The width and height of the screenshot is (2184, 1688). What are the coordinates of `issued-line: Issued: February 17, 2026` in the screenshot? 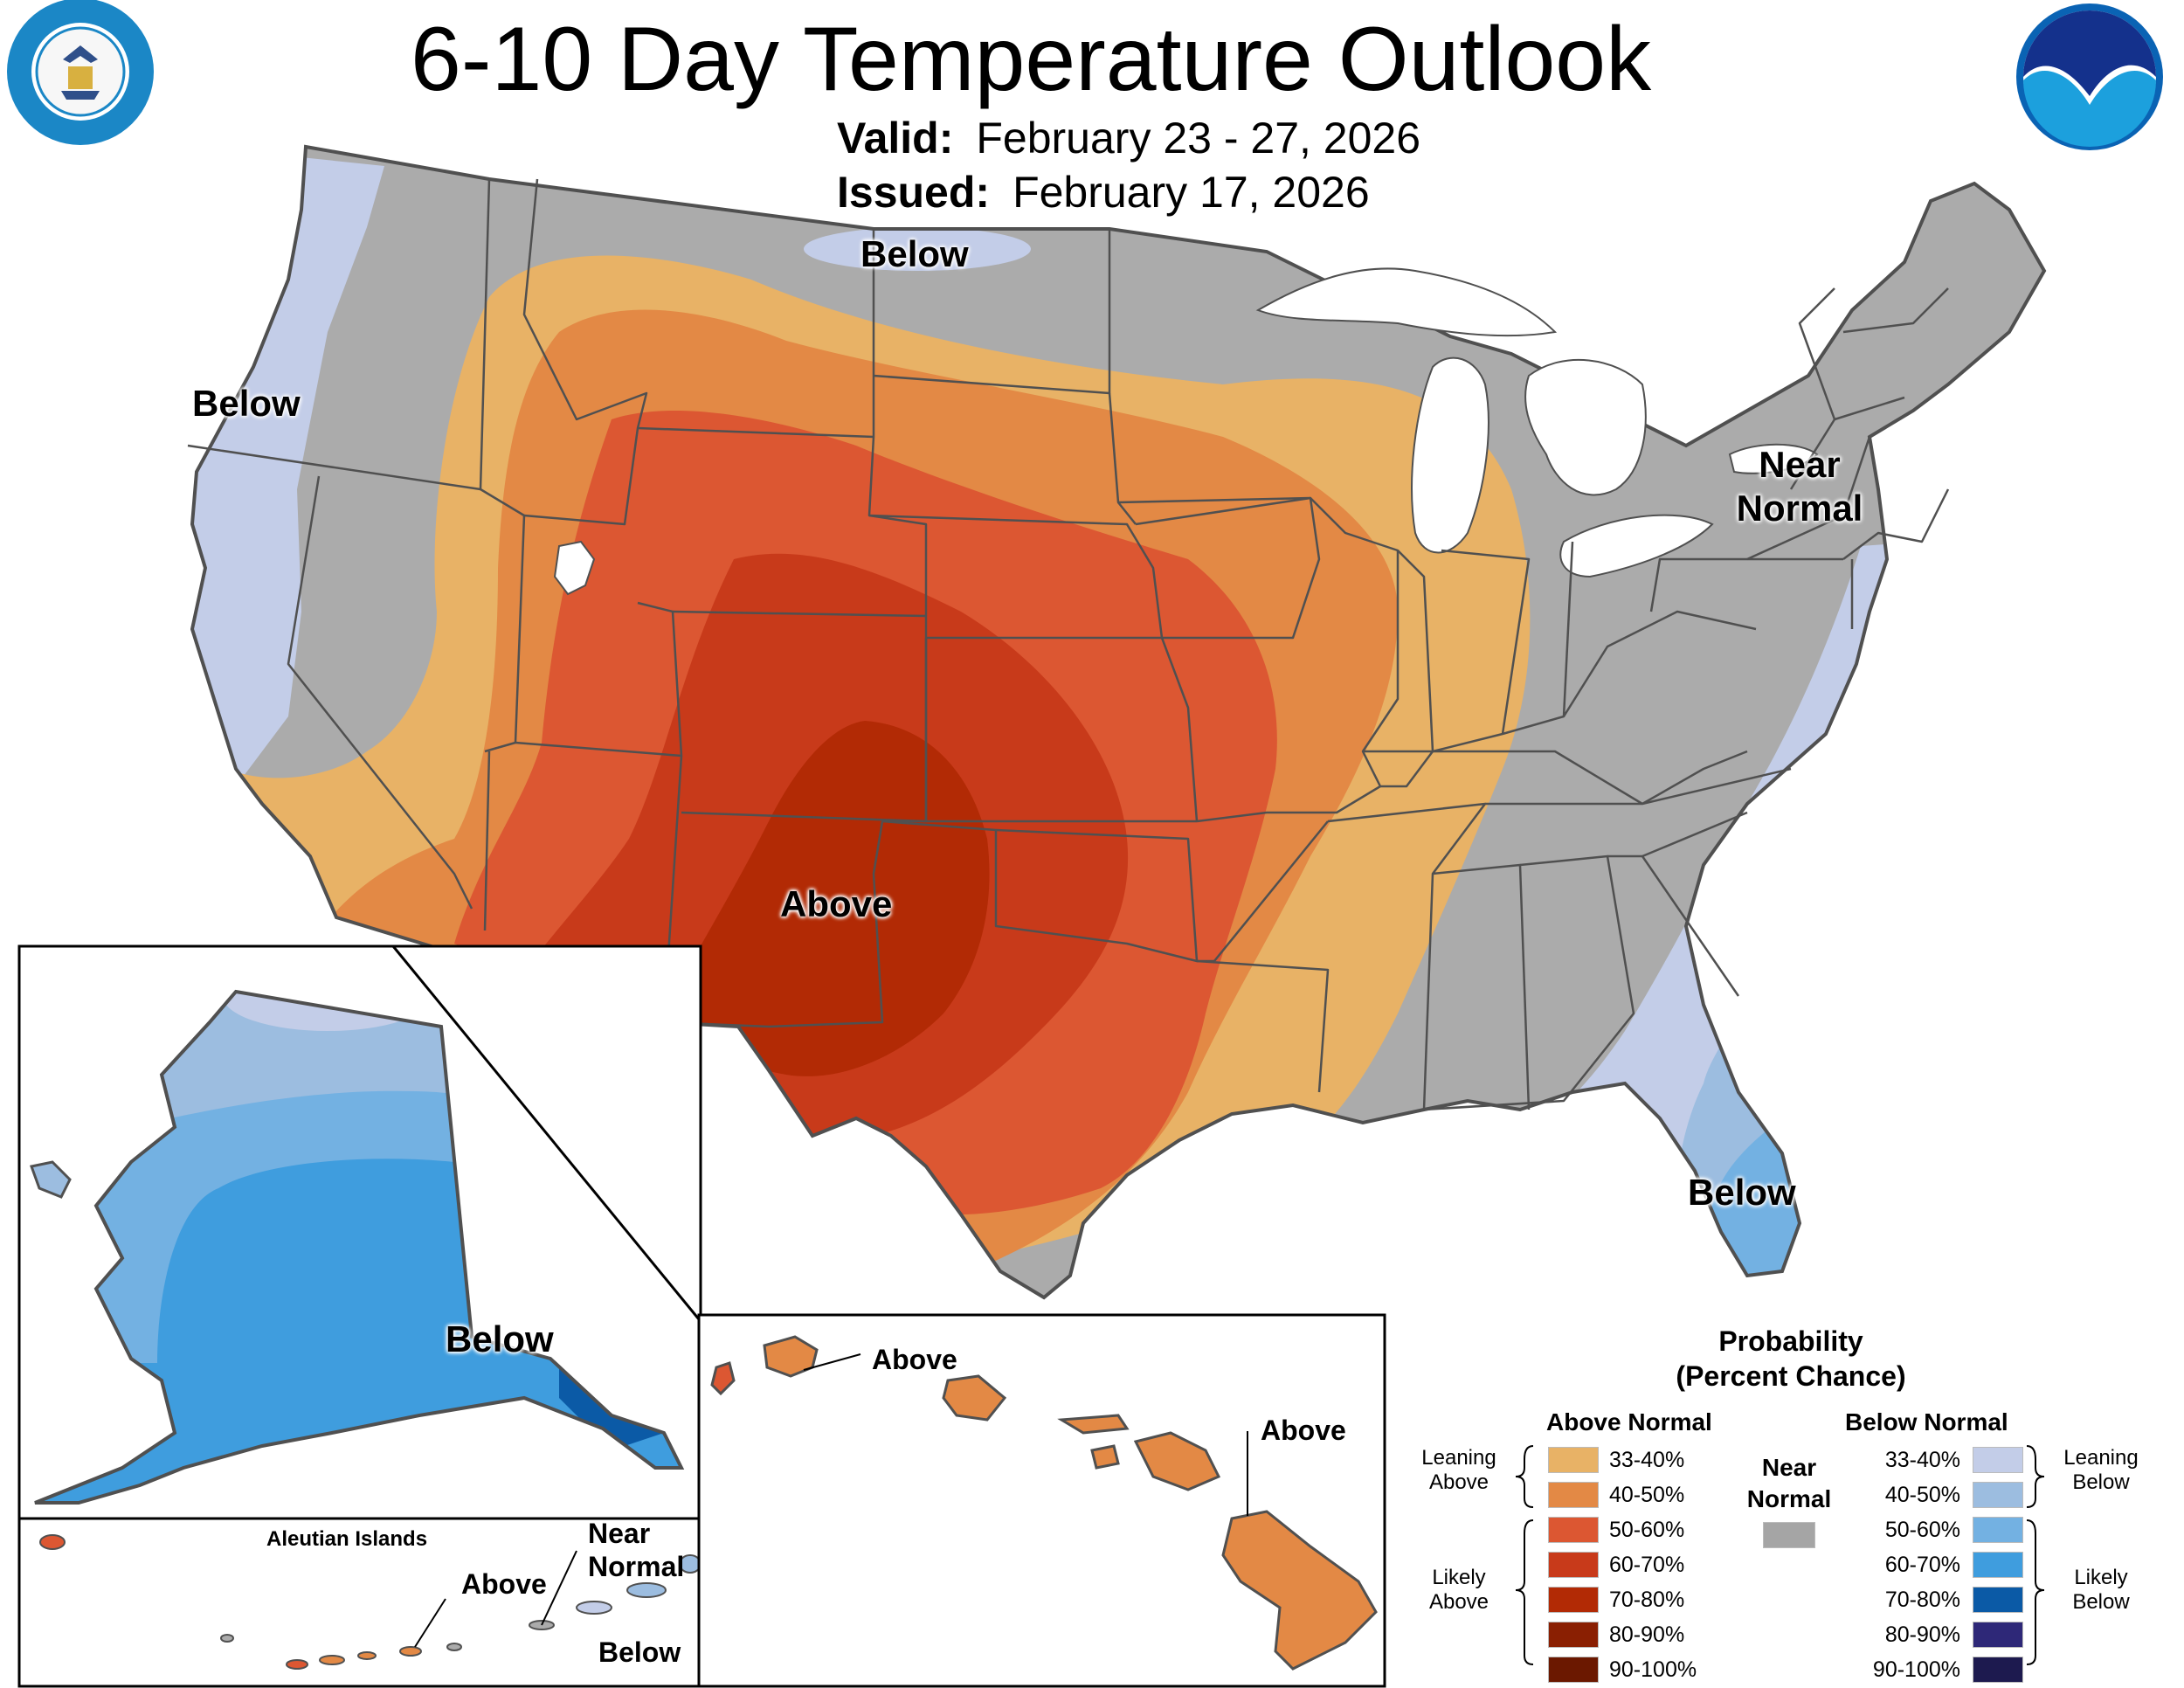 It's located at (1103, 192).